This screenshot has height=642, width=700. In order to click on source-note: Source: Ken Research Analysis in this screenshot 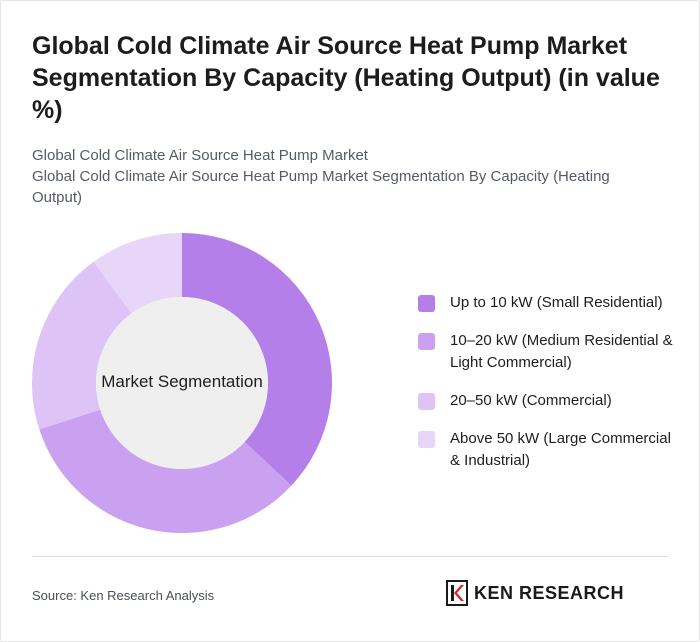, I will do `click(123, 595)`.